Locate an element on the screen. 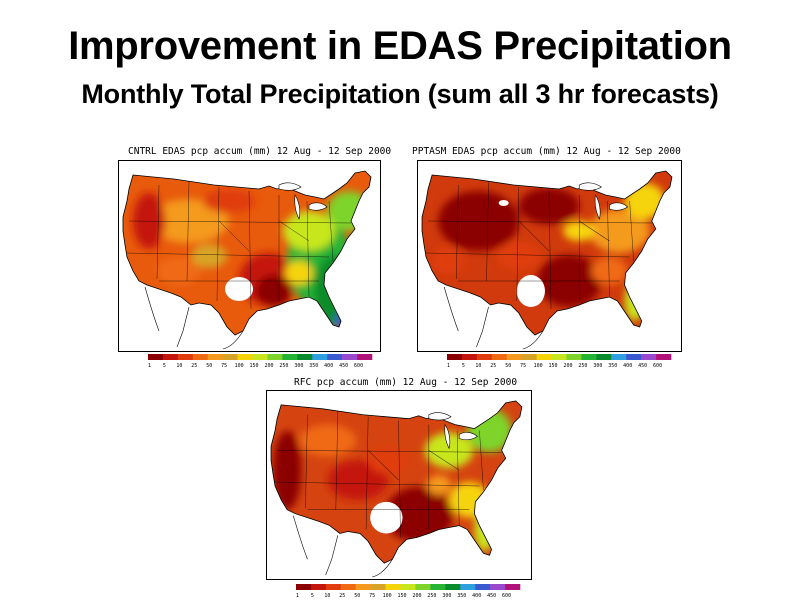  colorbar-cntrl: 1 5 10 25 50 75 100 150 200 250 300 350 400 450 600 is located at coordinates (260, 361).